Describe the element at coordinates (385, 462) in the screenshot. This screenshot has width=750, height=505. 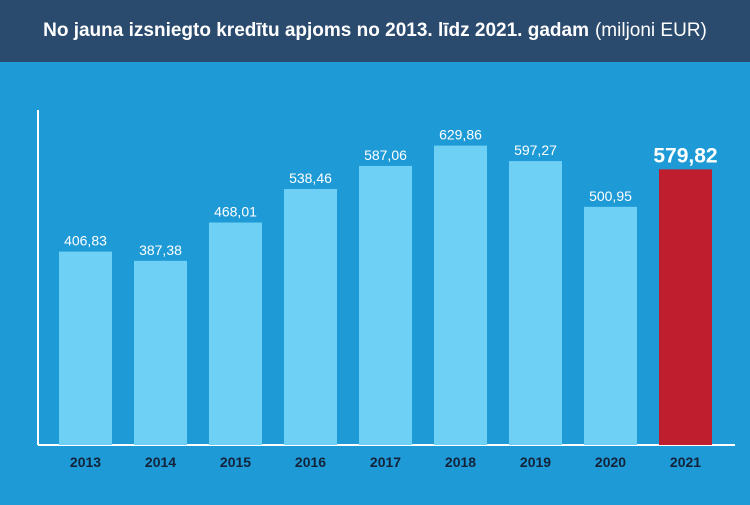
I see `x-tick-label-2017: 2017` at that location.